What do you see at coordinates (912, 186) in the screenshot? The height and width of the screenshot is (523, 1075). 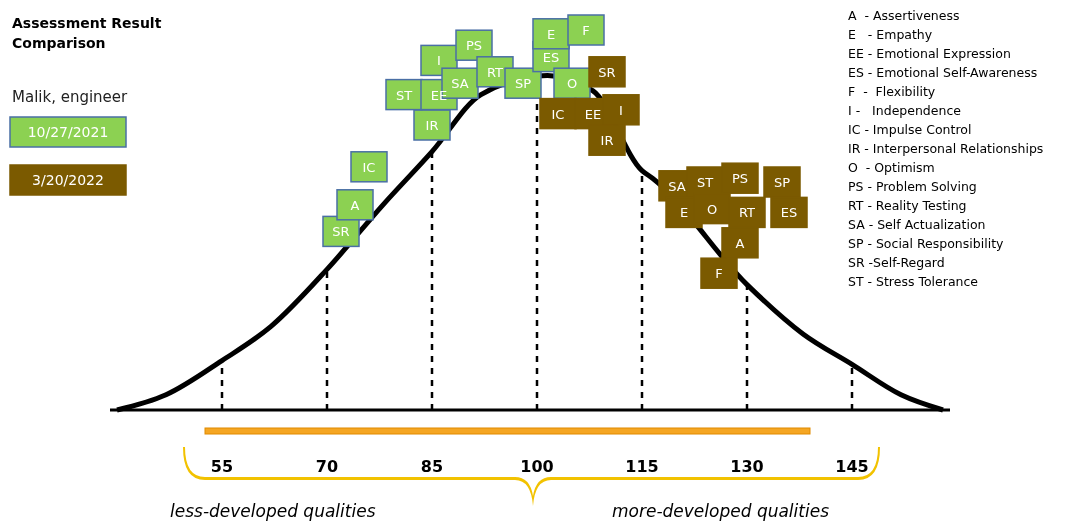 I see `annotation: PS - Problem Solving` at bounding box center [912, 186].